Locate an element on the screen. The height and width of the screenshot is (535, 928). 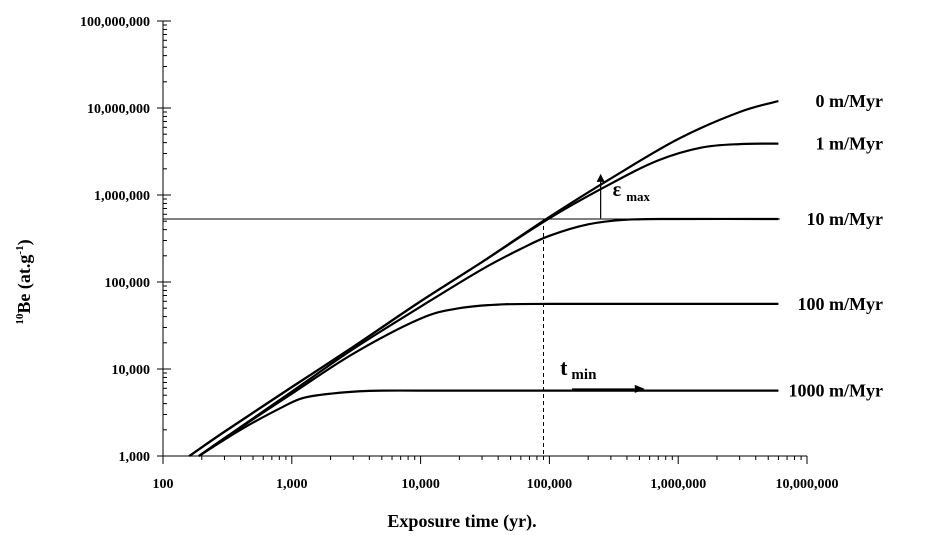
annotations: ε max t min is located at coordinates (605, 283).